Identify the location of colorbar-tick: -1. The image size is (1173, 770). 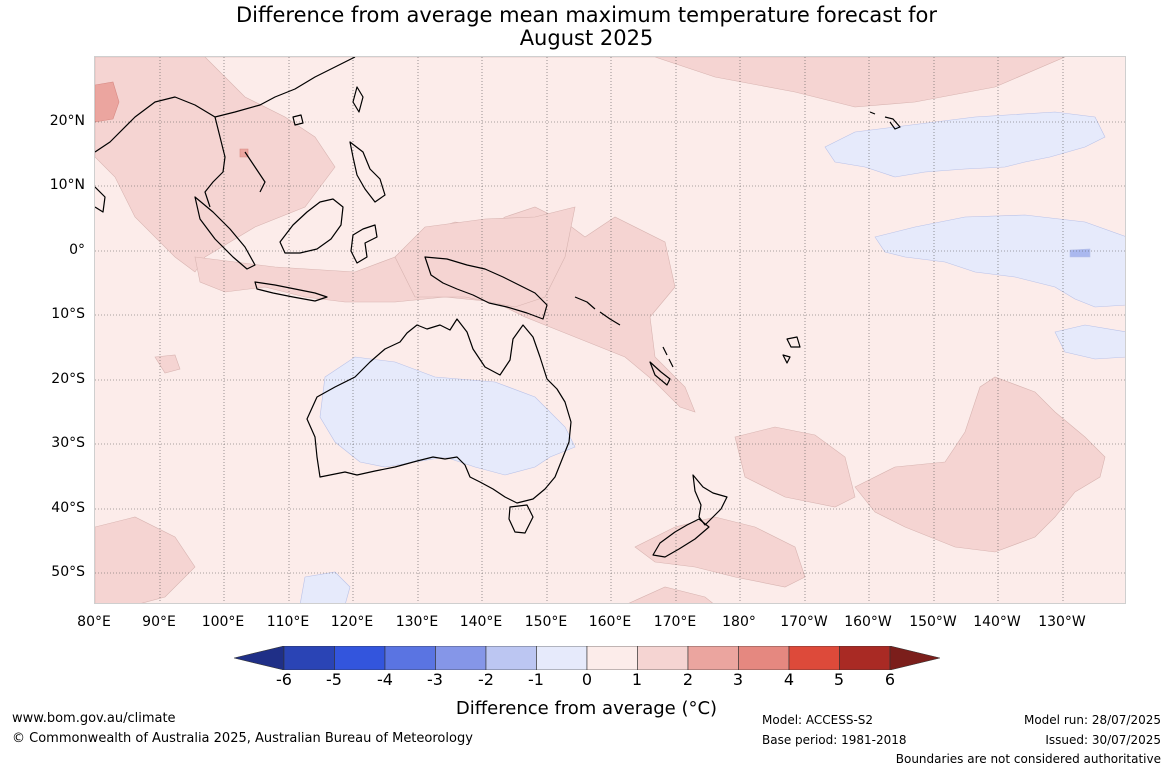
(536, 679).